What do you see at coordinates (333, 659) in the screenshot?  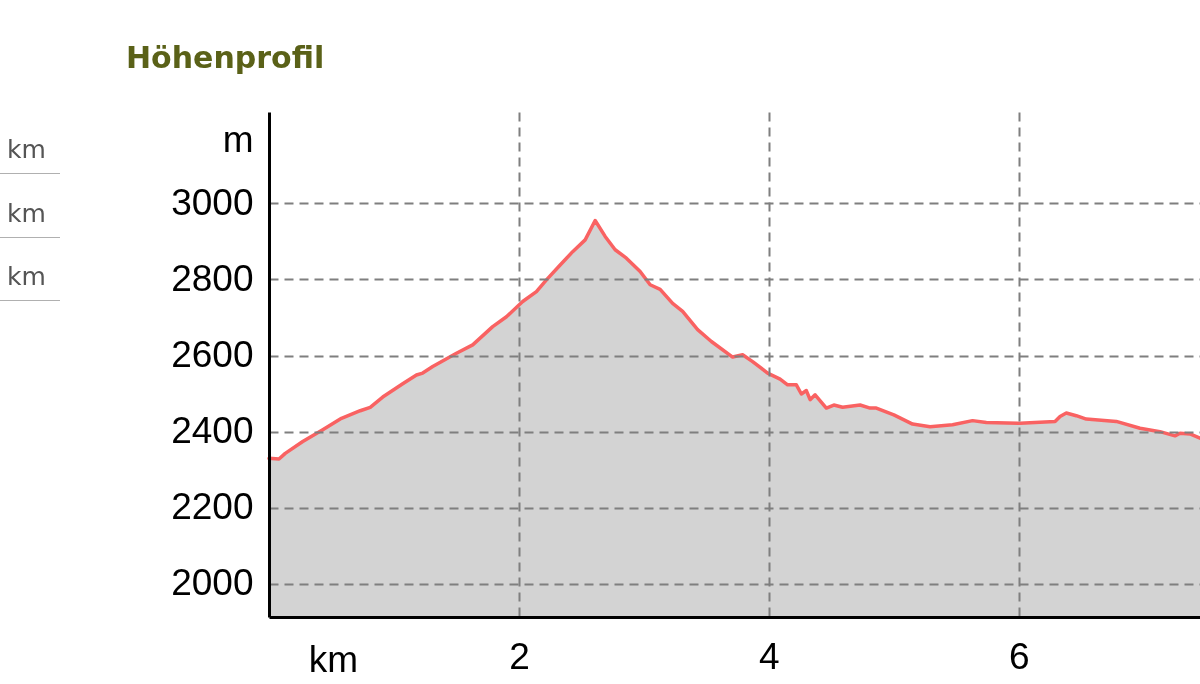 I see `x-axis-title: km` at bounding box center [333, 659].